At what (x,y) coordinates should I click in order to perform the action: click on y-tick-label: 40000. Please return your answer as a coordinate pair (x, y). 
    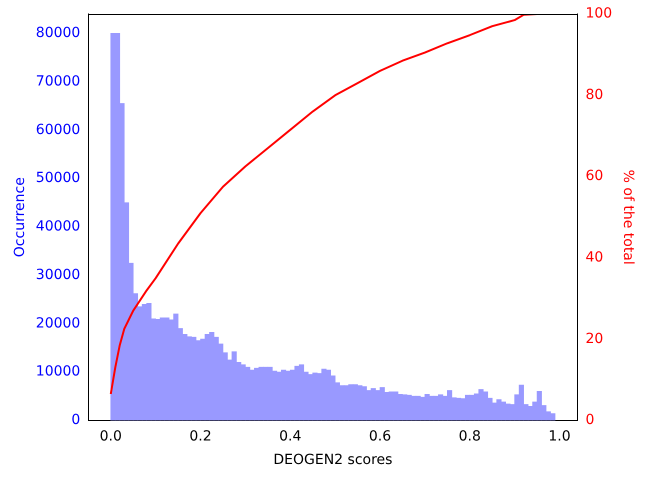
    Looking at the image, I should click on (58, 226).